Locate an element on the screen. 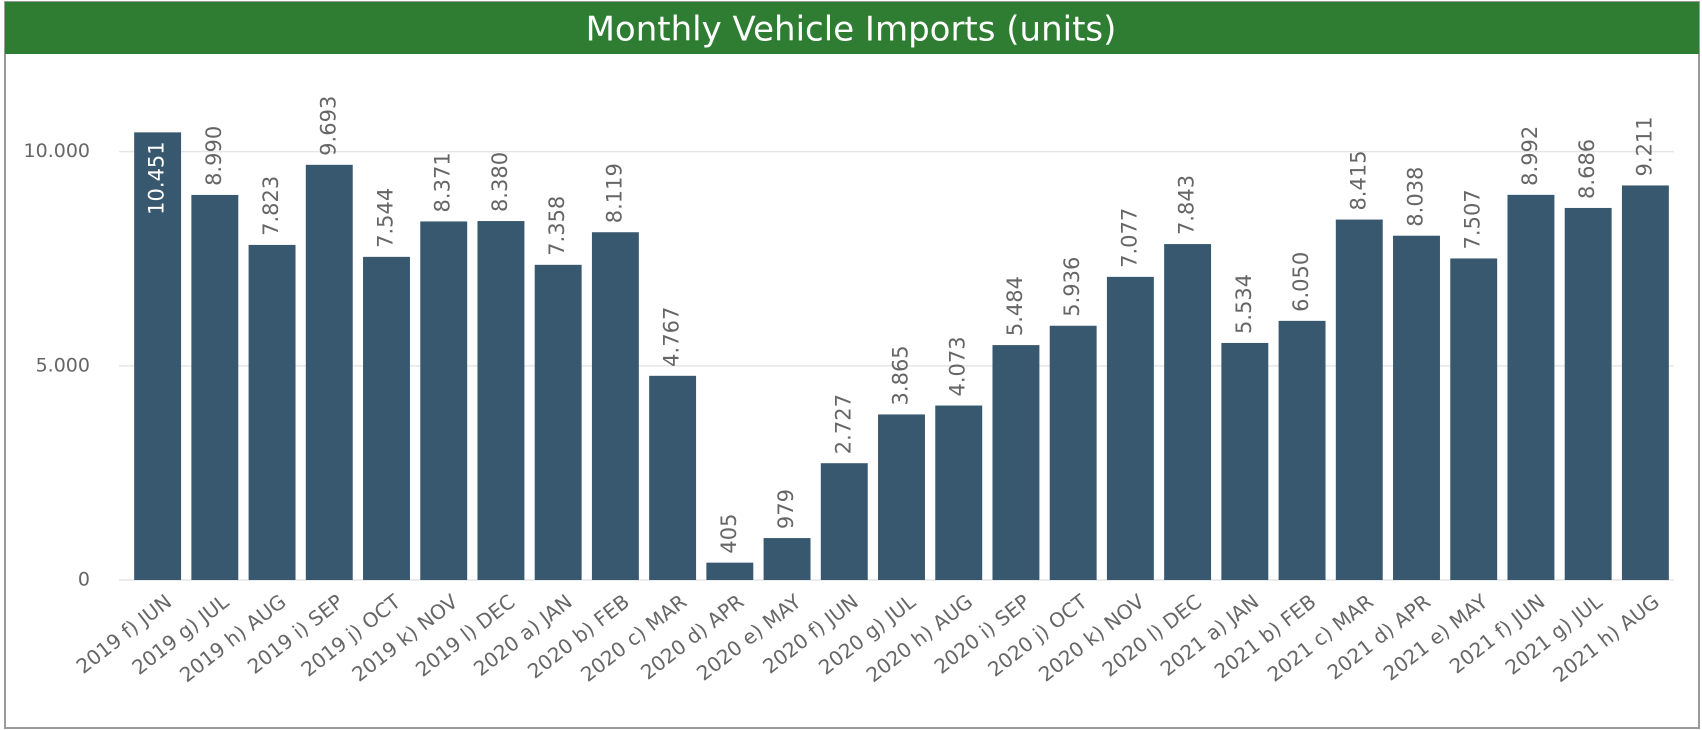 The image size is (1702, 730). data-label: 979 is located at coordinates (786, 509).